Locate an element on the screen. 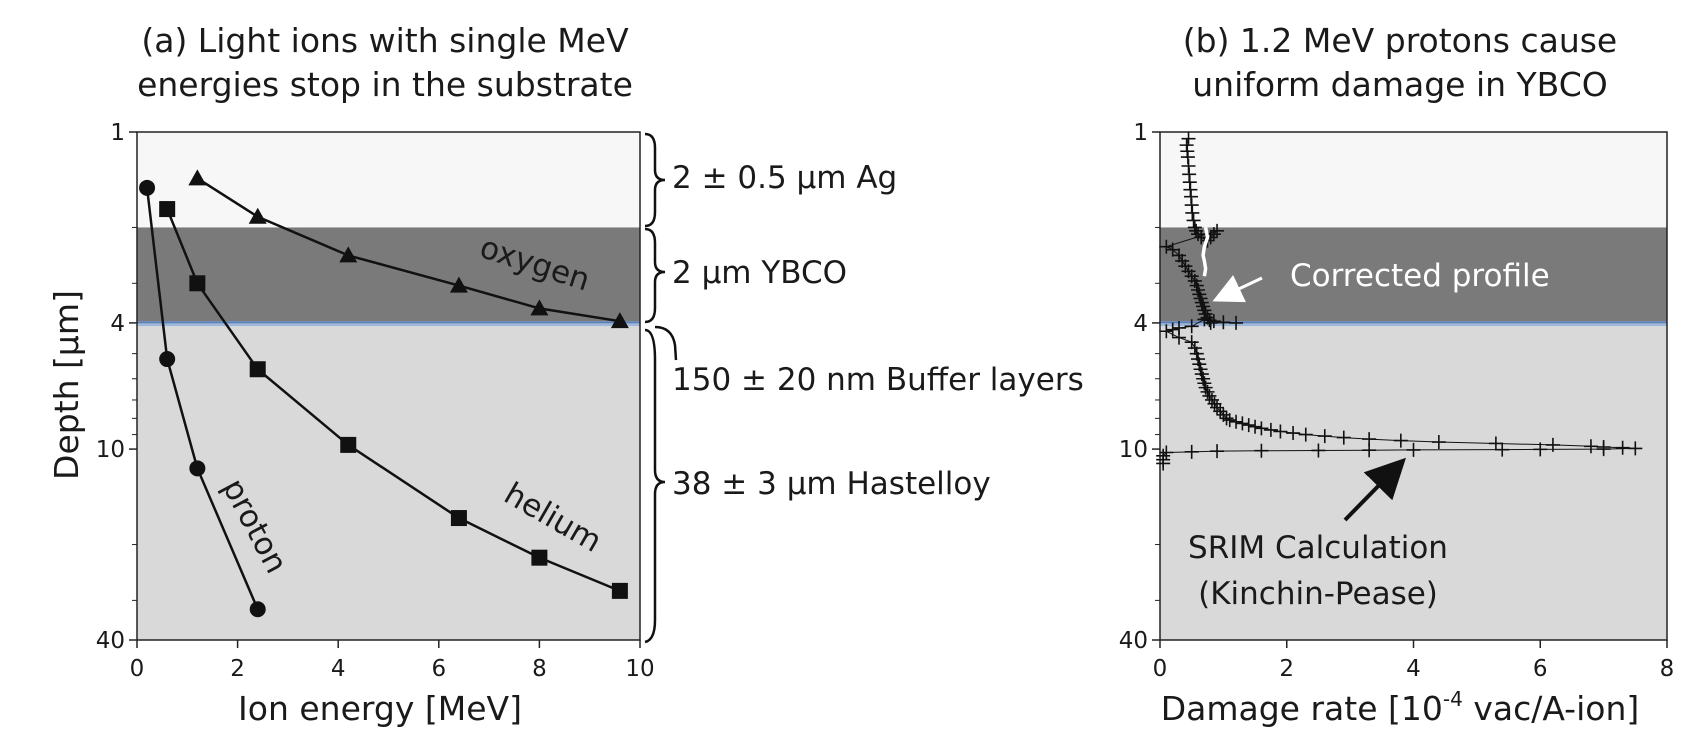  pa-xtick-label: 8 is located at coordinates (539, 669).